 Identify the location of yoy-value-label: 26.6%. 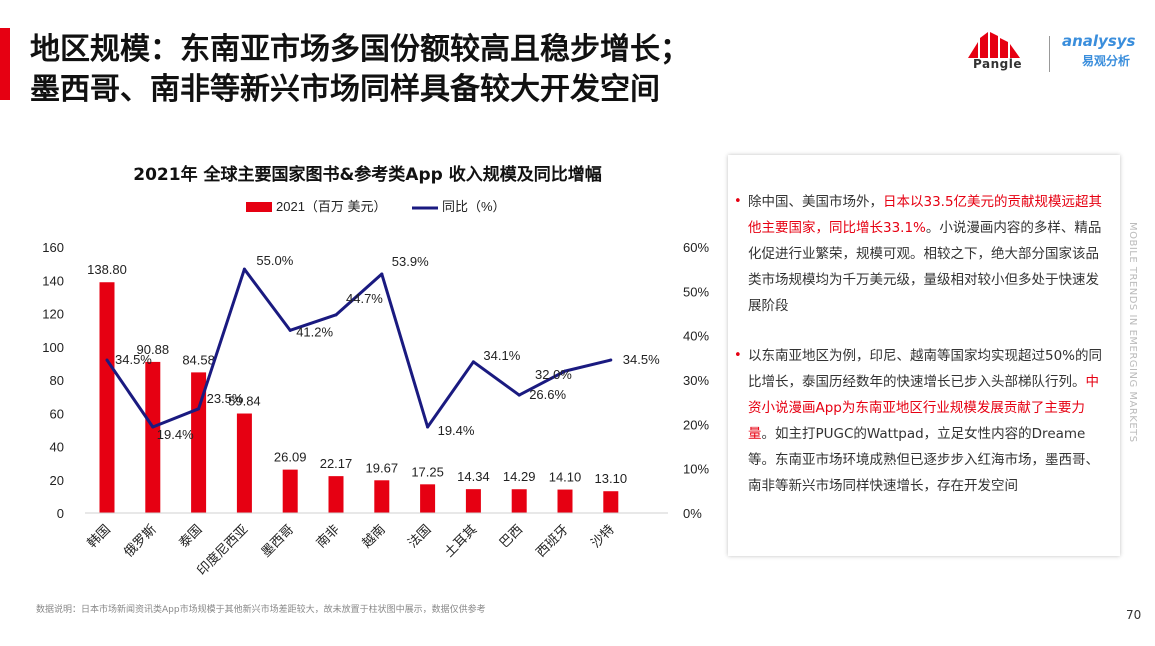
(547, 394).